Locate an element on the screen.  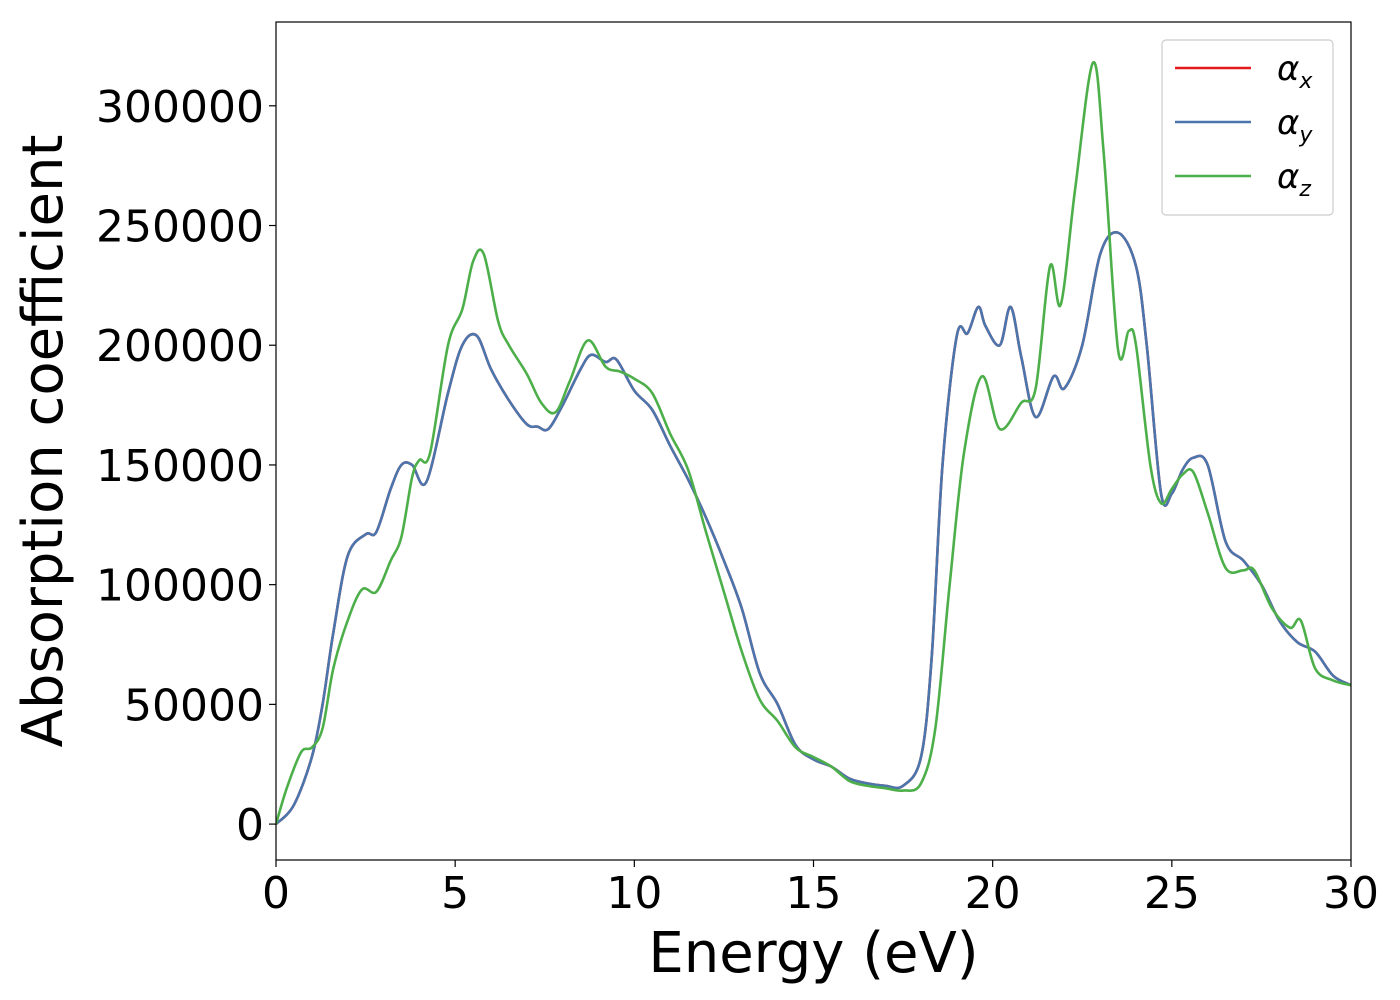
y-tick-label: 50000 is located at coordinates (194, 705).